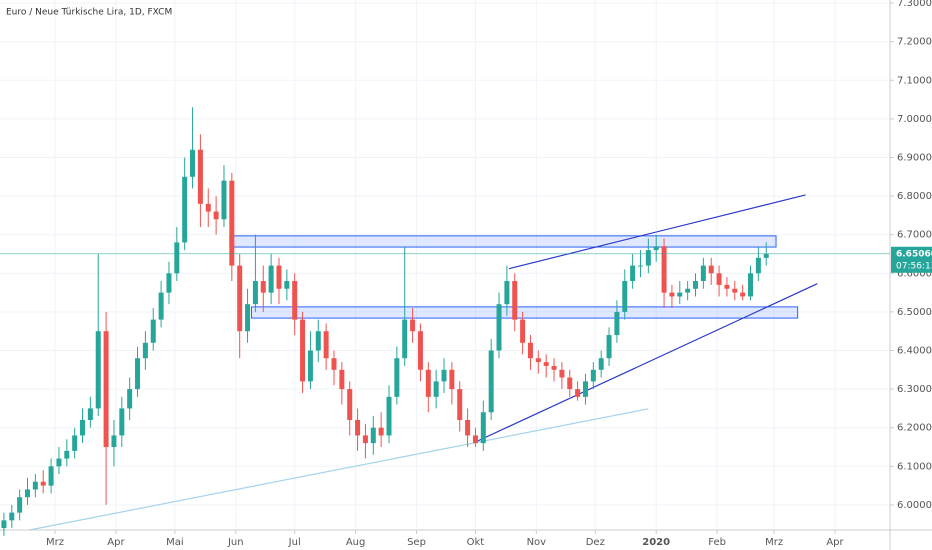  I want to click on y-tick-label: 6.70000, so click(914, 235).